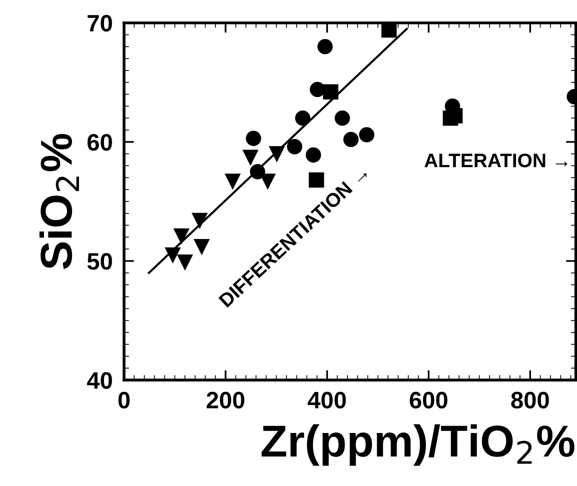 The height and width of the screenshot is (486, 577). What do you see at coordinates (99, 261) in the screenshot?
I see `y-tick-label: 50` at bounding box center [99, 261].